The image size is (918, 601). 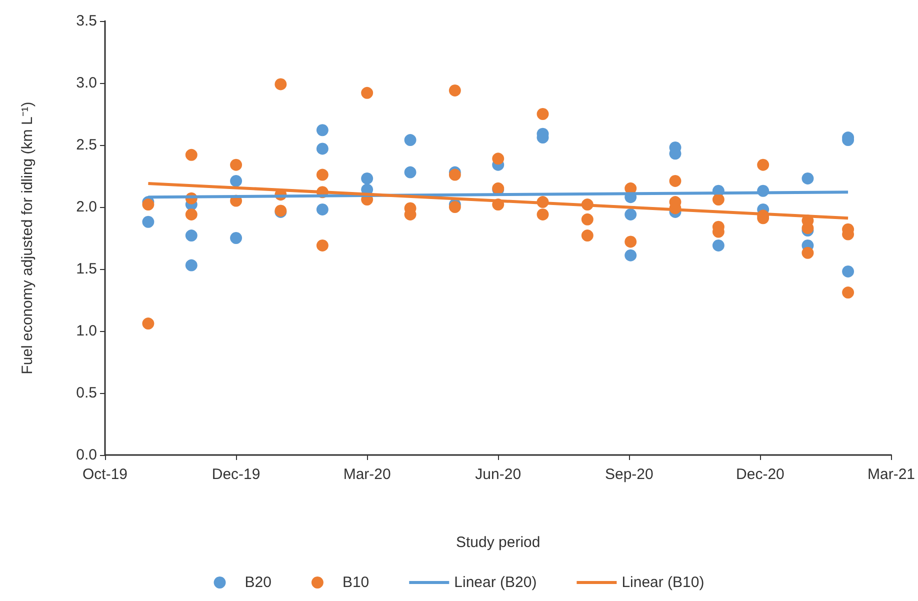 What do you see at coordinates (86, 83) in the screenshot?
I see `y-tick-label: 3.0` at bounding box center [86, 83].